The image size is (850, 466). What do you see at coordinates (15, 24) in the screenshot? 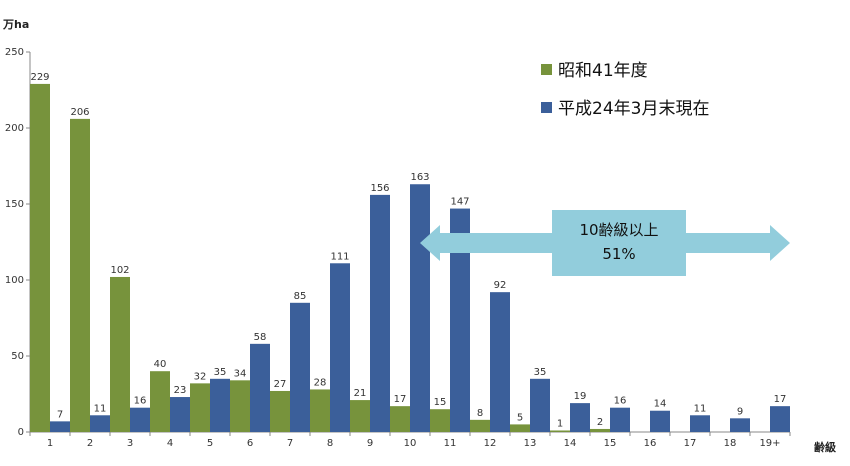
I see `y-axis-unit: 万ha` at bounding box center [15, 24].